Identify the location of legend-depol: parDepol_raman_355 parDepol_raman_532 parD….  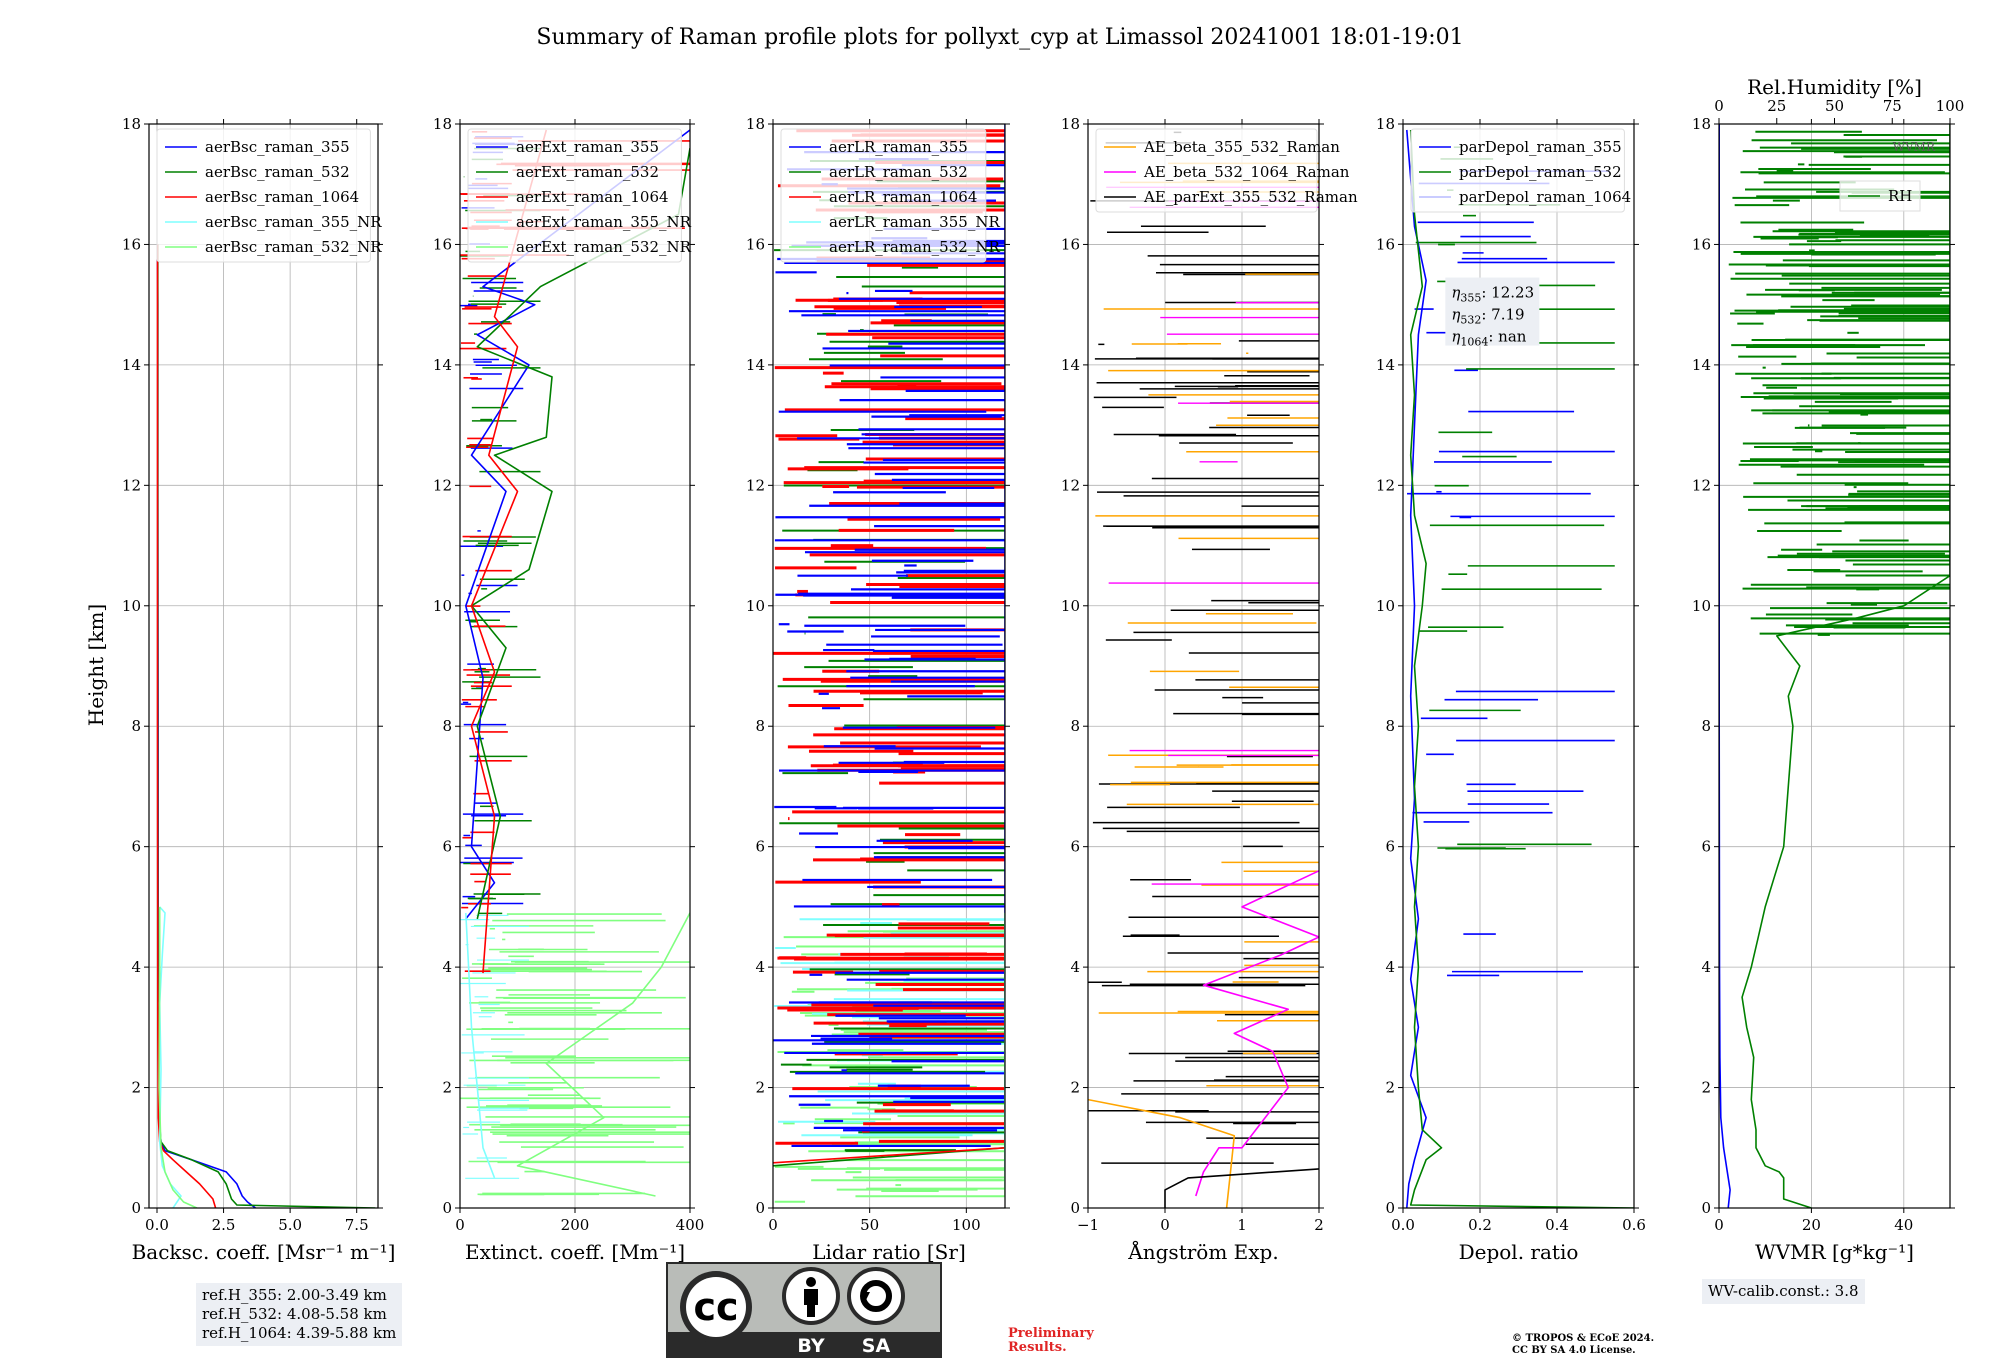
(1520, 170).